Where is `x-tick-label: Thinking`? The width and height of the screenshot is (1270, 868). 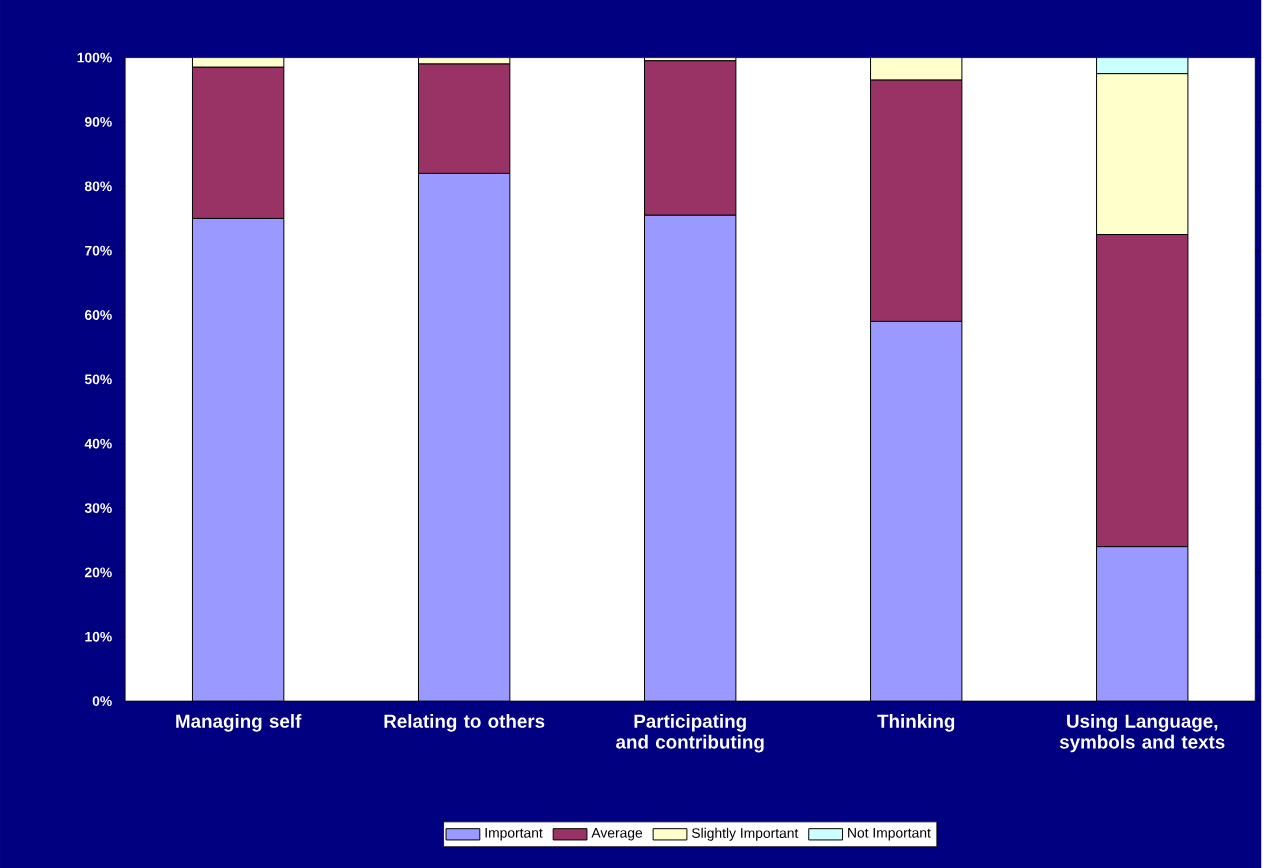 x-tick-label: Thinking is located at coordinates (916, 723).